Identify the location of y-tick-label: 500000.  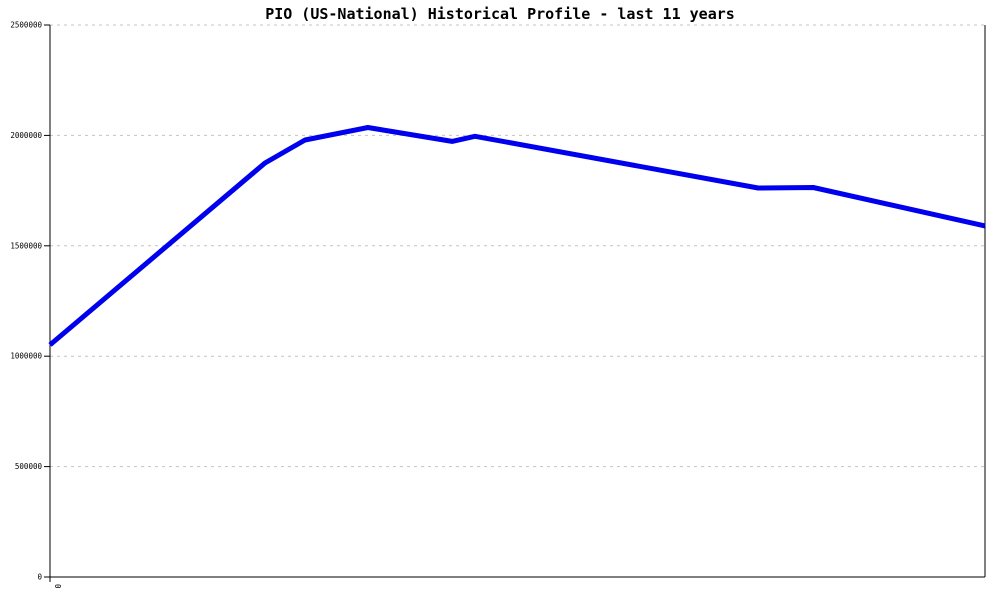
(29, 466).